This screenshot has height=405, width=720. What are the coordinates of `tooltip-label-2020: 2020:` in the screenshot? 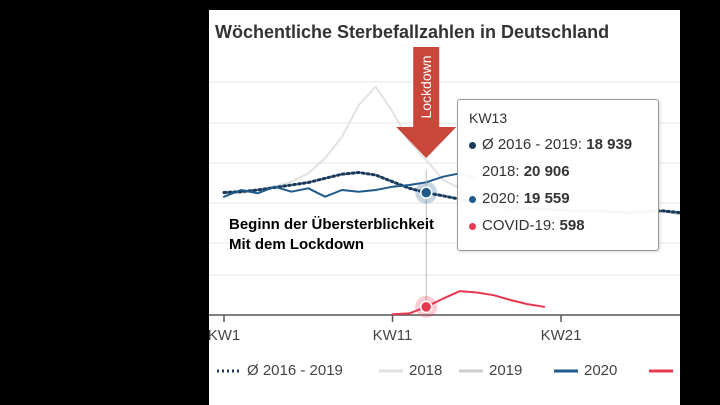 It's located at (501, 198).